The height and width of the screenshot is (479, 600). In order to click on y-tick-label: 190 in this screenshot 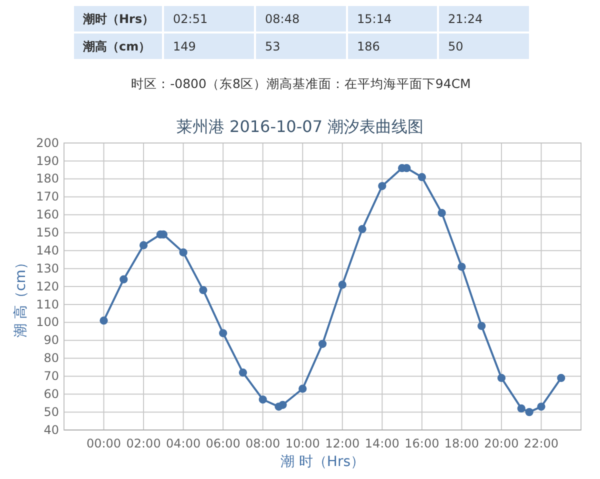, I will do `click(47, 161)`.